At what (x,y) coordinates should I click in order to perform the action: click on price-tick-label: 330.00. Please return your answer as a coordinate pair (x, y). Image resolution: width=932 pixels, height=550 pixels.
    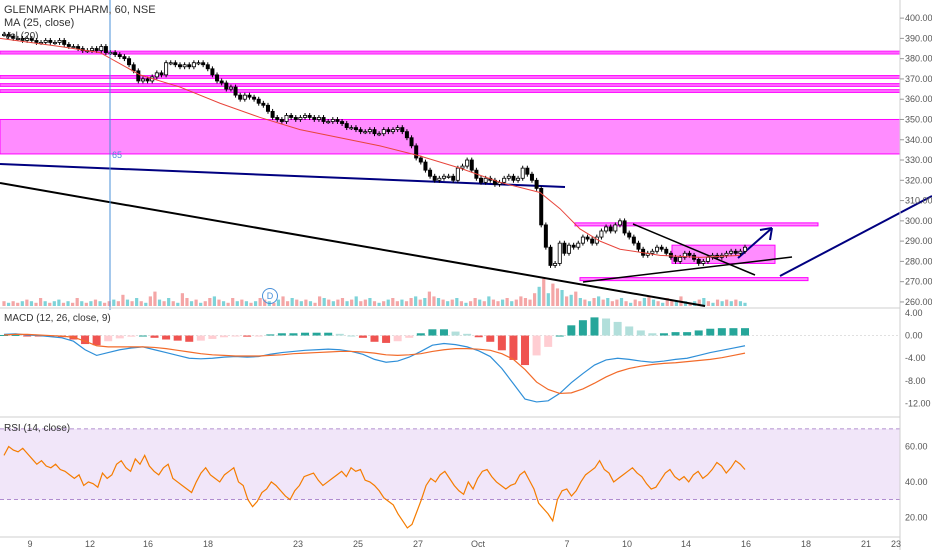
    Looking at the image, I should click on (918, 160).